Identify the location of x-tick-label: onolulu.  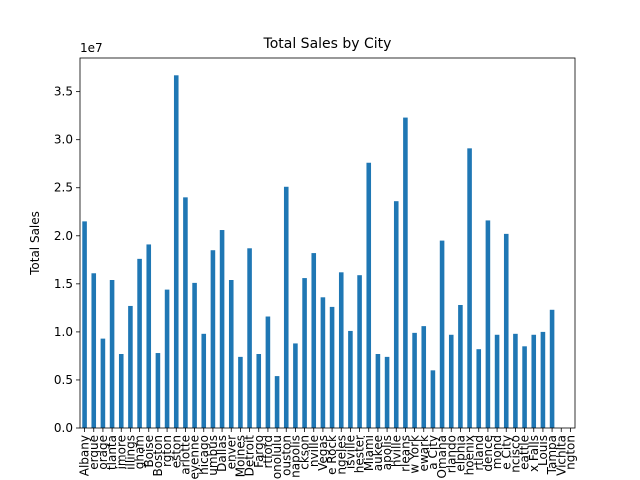
(277, 457).